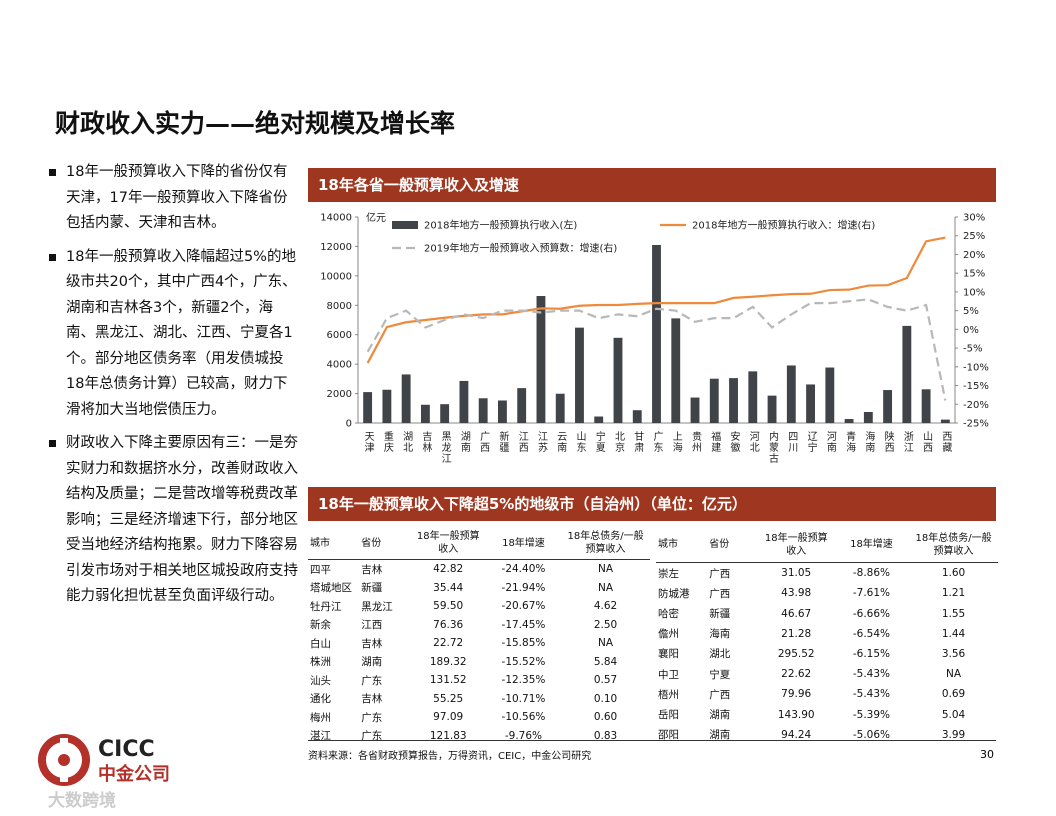  What do you see at coordinates (320, 662) in the screenshot?
I see `table-cell: 株洲` at bounding box center [320, 662].